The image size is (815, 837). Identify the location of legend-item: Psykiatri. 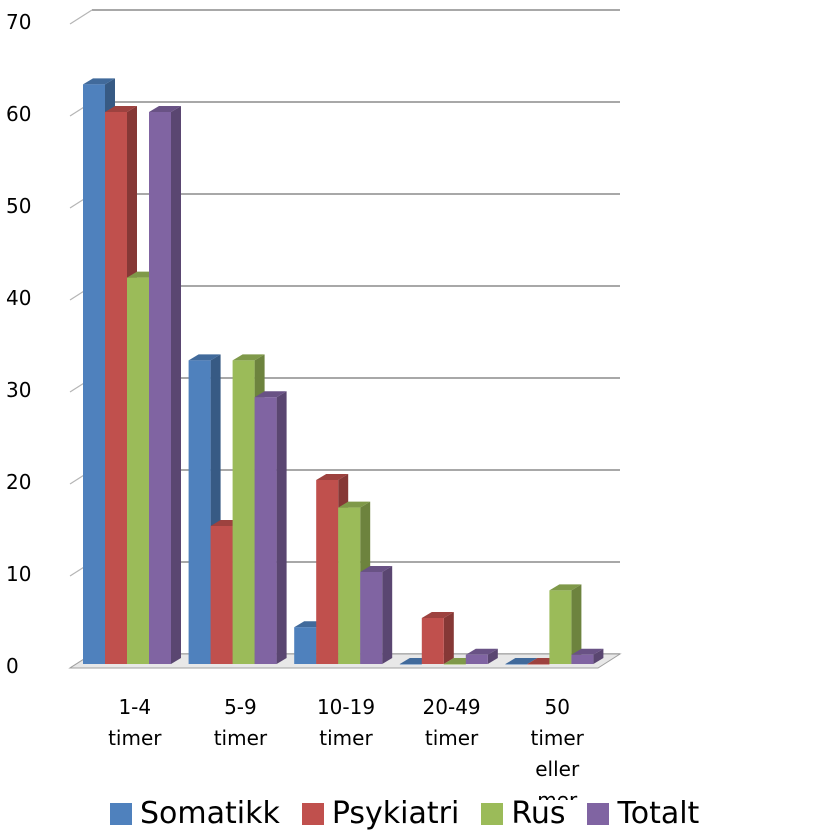
(380, 813).